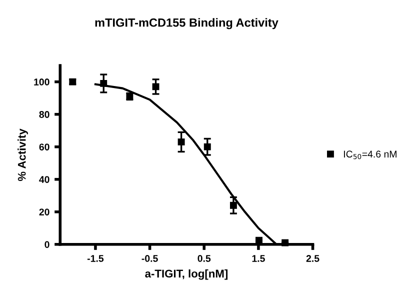  I want to click on y-tick-label: 80, so click(44, 114).